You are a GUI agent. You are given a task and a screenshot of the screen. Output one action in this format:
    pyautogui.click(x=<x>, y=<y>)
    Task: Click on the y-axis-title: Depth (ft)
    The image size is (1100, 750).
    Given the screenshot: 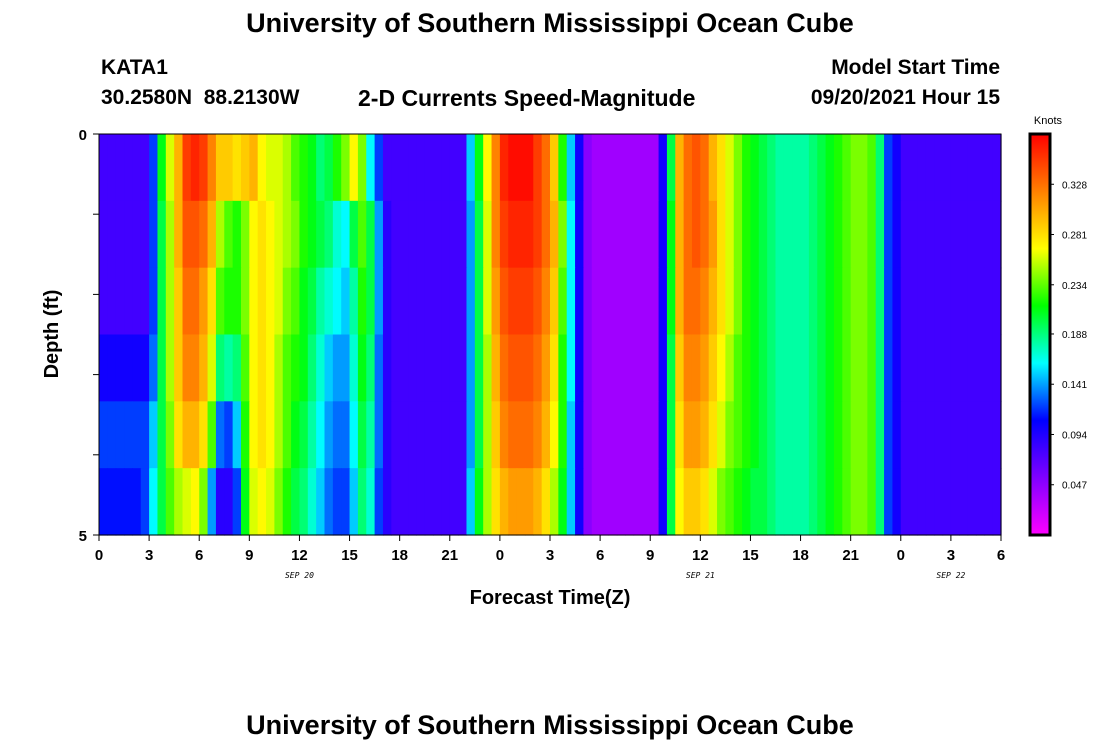 What is the action you would take?
    pyautogui.click(x=52, y=334)
    